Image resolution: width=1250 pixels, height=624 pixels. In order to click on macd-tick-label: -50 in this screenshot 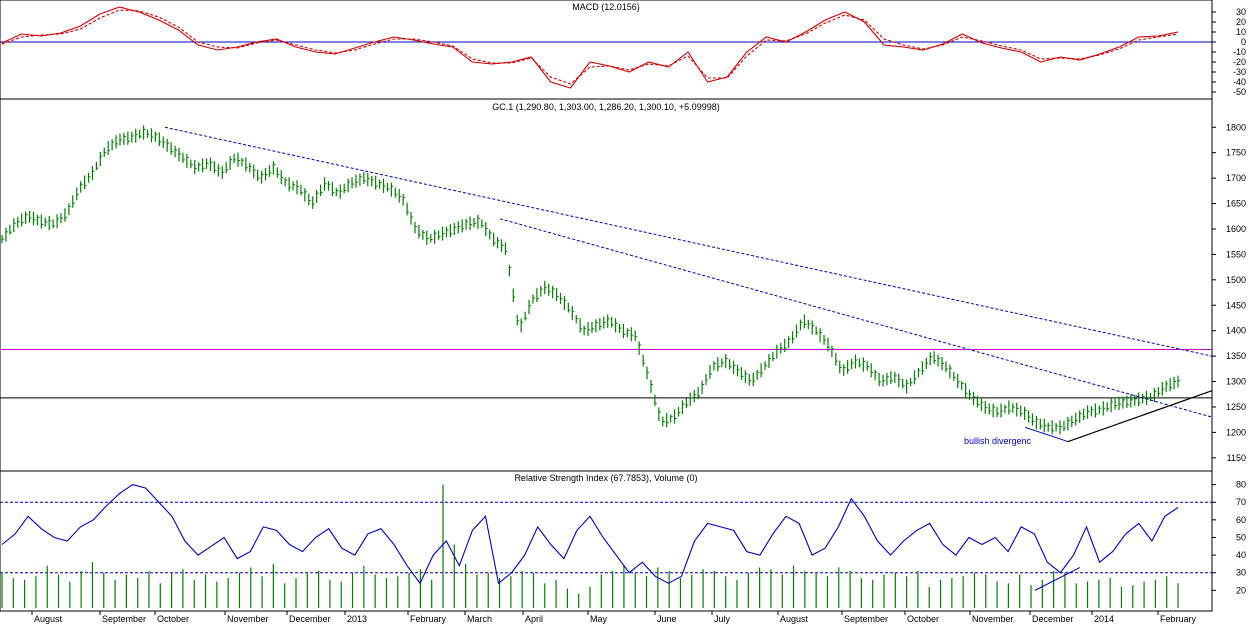, I will do `click(1239, 92)`.